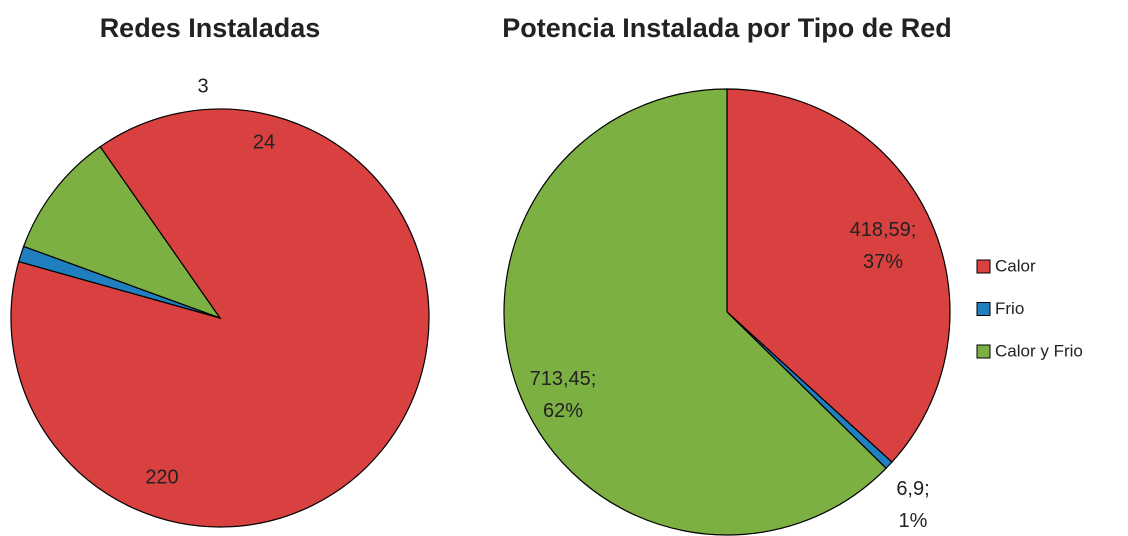 This screenshot has height=536, width=1128. What do you see at coordinates (1009, 308) in the screenshot?
I see `legend-label: Frio` at bounding box center [1009, 308].